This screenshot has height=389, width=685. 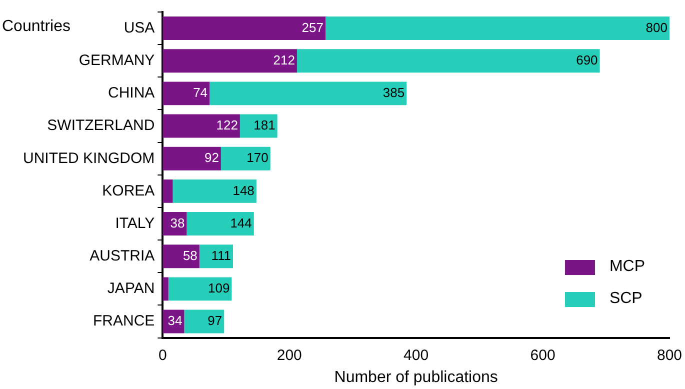 I want to click on x-tick-label: 0, so click(x=162, y=355).